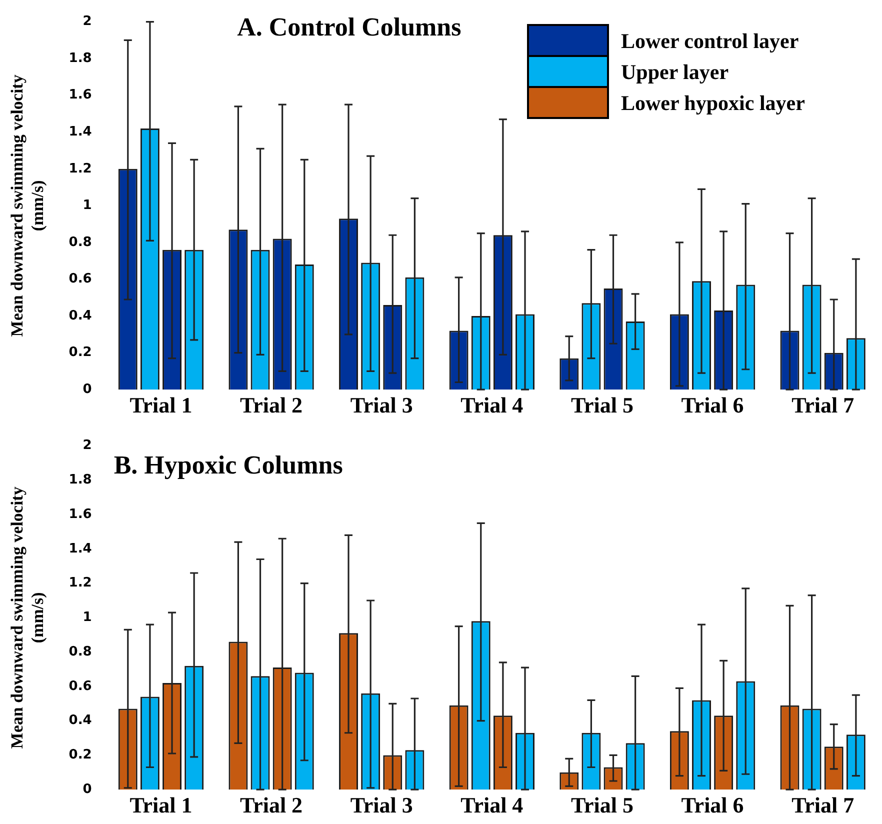 The image size is (882, 824). Describe the element at coordinates (349, 27) in the screenshot. I see `chart-title: A. Control Columns` at that location.